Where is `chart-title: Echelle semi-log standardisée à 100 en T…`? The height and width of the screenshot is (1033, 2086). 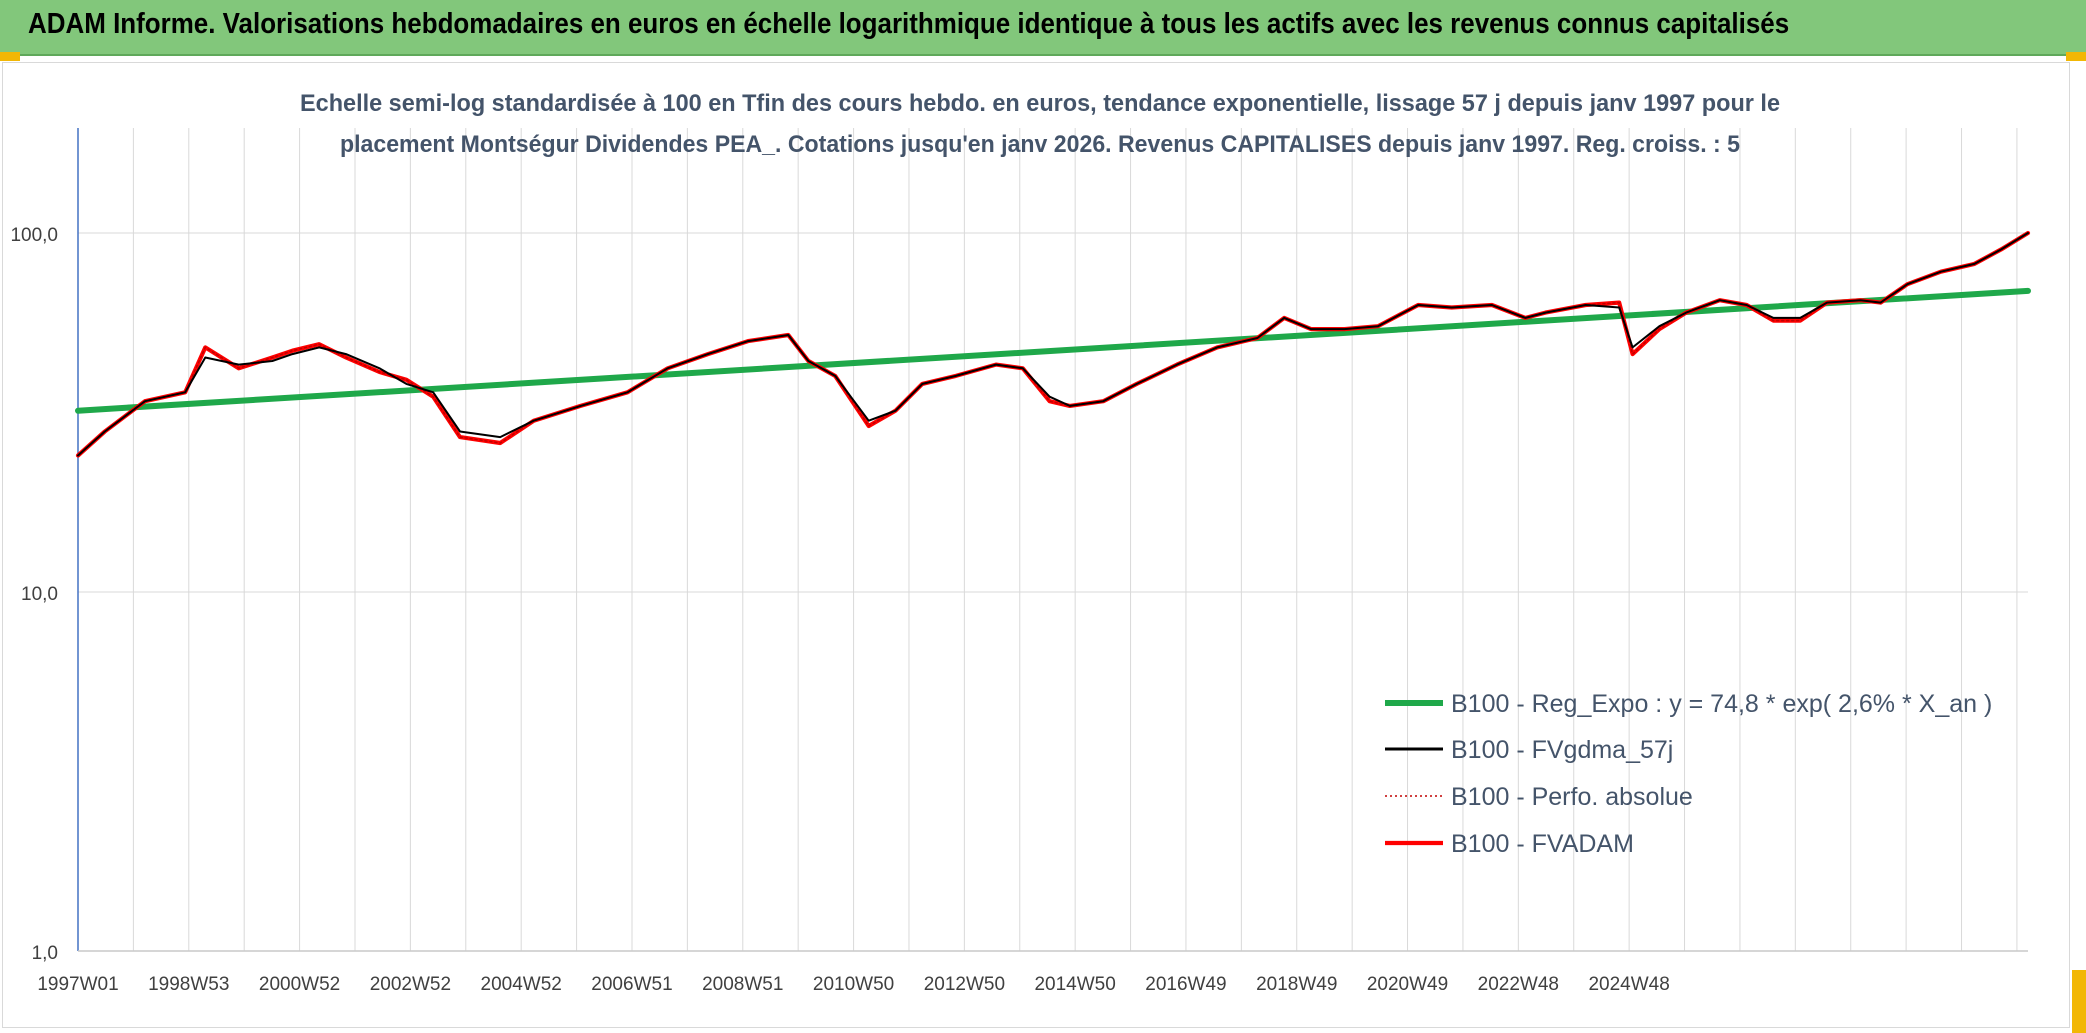
chart-title: Echelle semi-log standardisée à 100 en T… is located at coordinates (1040, 124).